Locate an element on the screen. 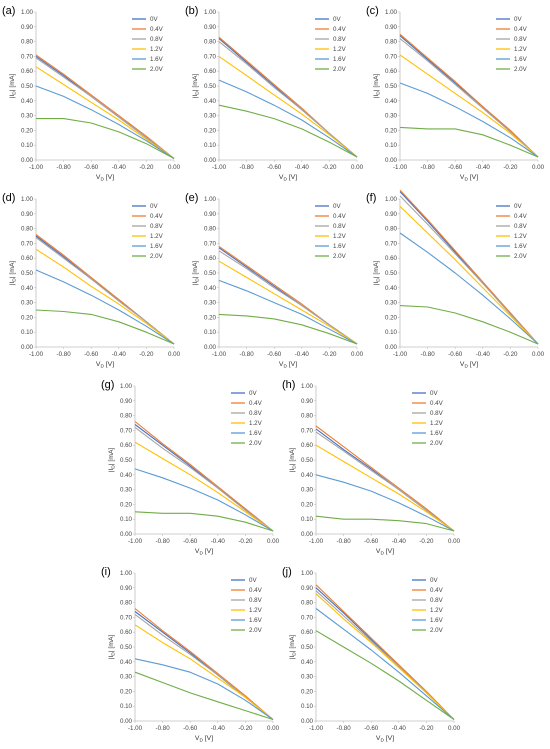 The width and height of the screenshot is (550, 749). legend-label: 0V is located at coordinates (154, 206).